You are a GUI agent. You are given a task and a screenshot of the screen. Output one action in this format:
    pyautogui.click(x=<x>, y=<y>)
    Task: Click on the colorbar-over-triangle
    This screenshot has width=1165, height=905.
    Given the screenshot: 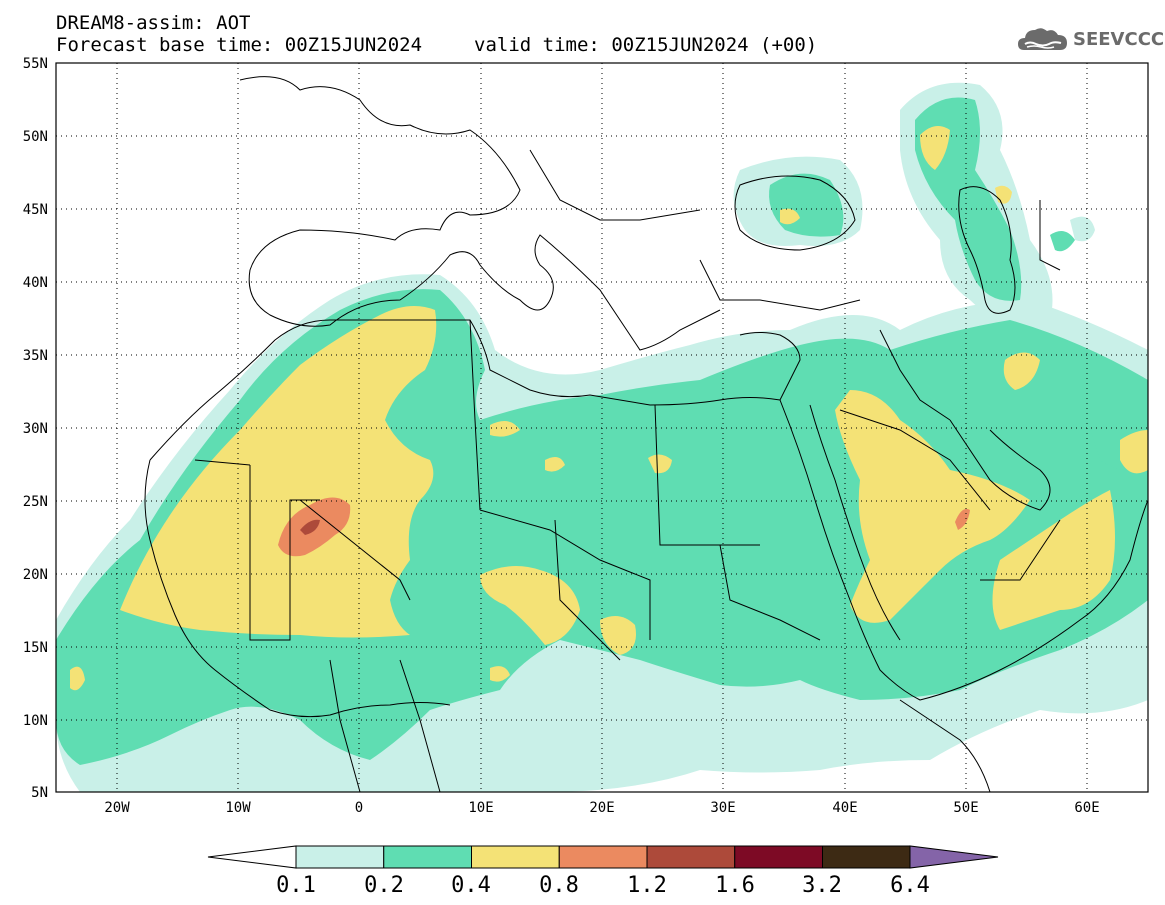 What is the action you would take?
    pyautogui.click(x=954, y=857)
    